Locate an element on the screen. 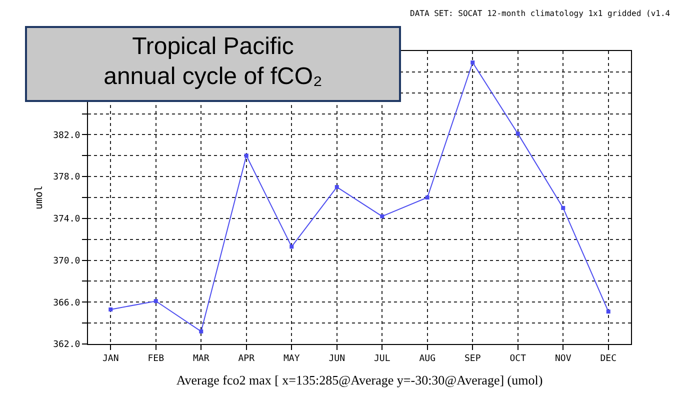 This screenshot has width=673, height=406. x-tick-label: MAR is located at coordinates (201, 359).